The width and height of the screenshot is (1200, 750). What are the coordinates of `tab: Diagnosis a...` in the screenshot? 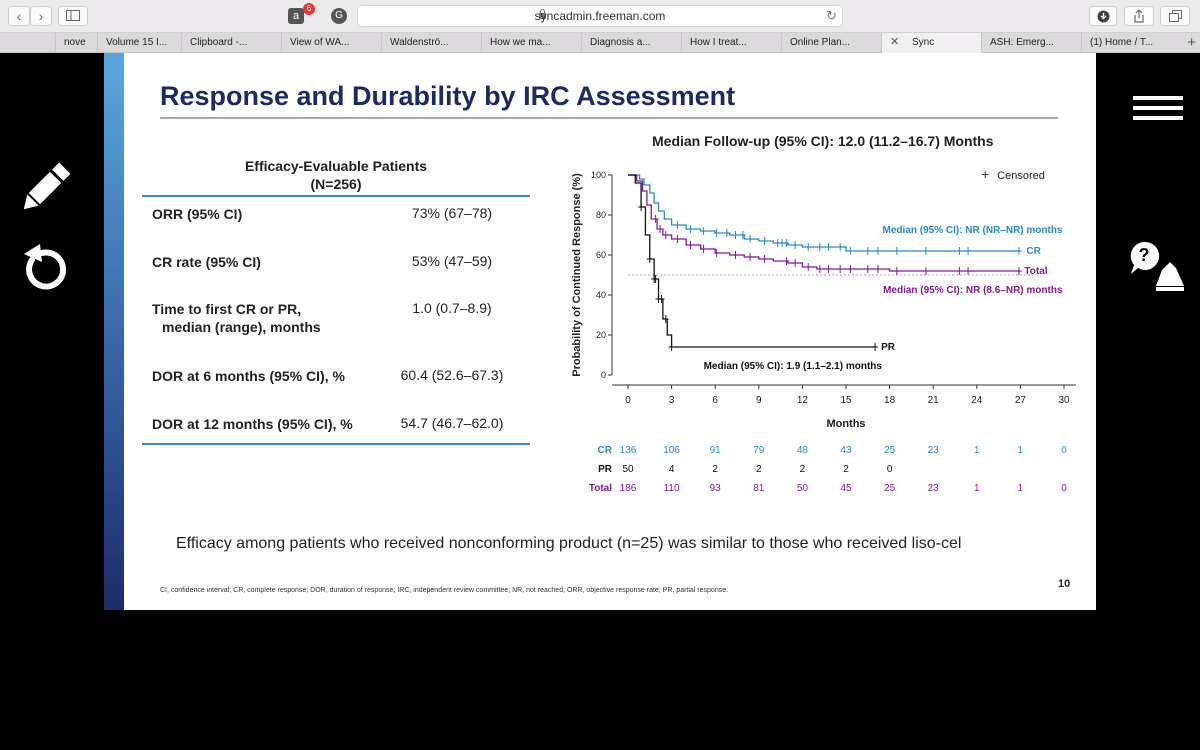 It's located at (631, 43).